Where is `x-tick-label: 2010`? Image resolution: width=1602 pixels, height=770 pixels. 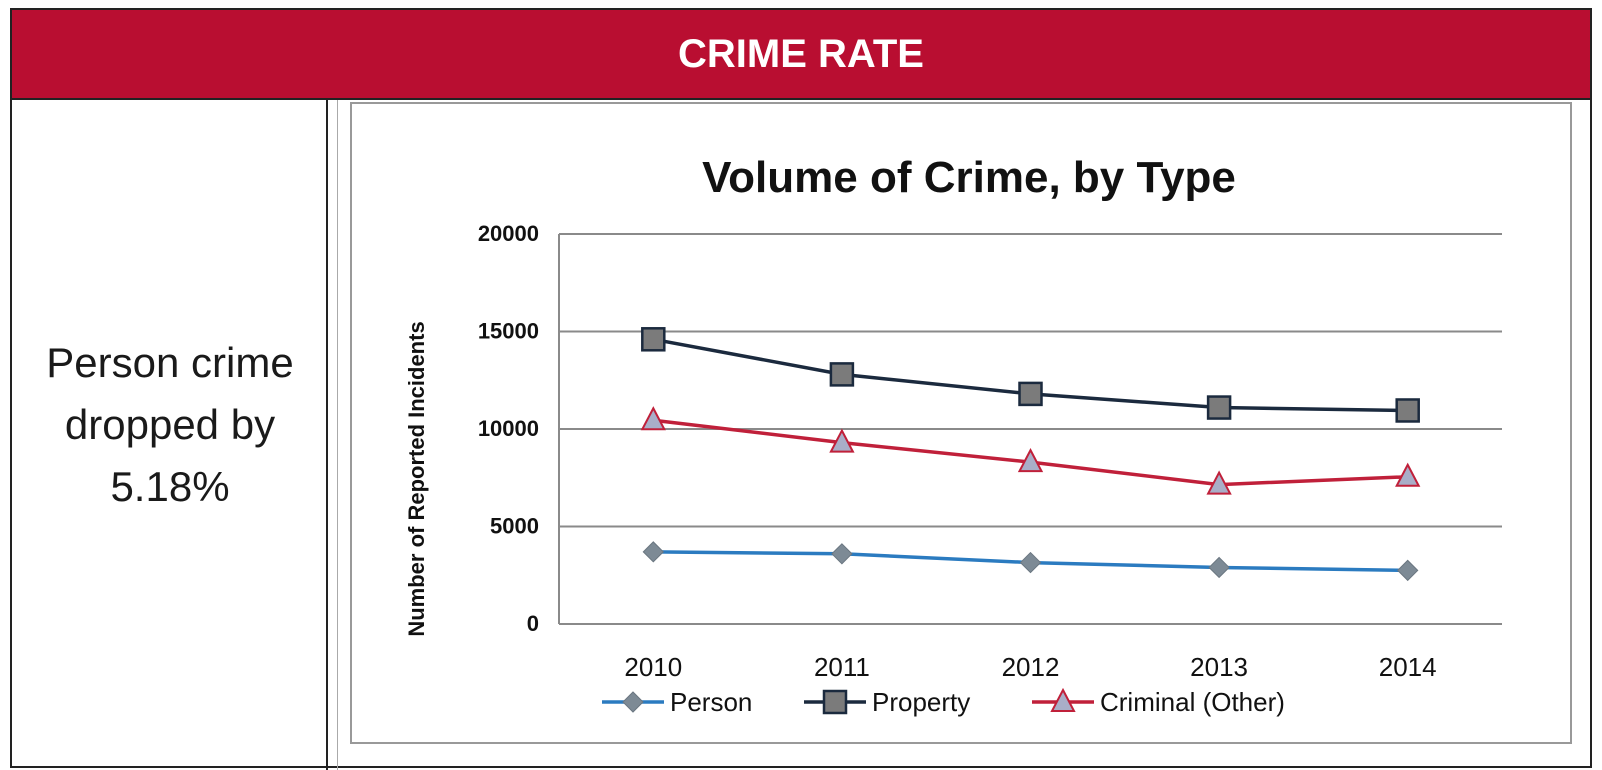 x-tick-label: 2010 is located at coordinates (653, 667).